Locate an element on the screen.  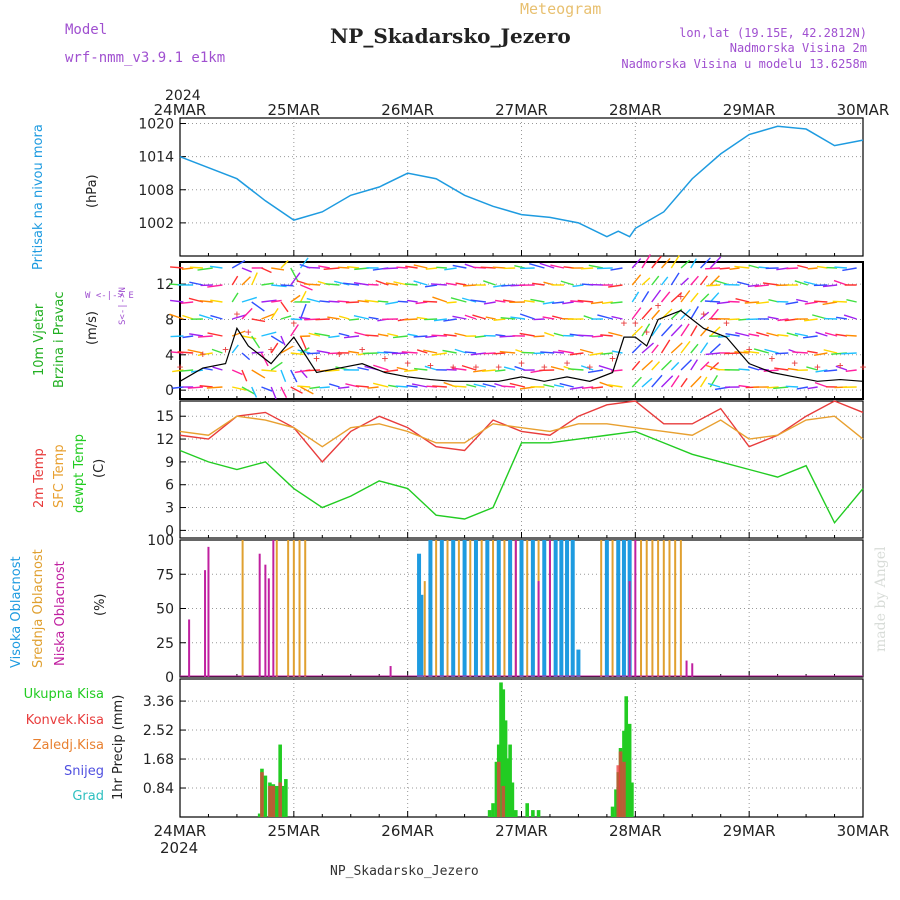
mid-cloud-label: Srednja Oblacnost is located at coordinates (38, 608).